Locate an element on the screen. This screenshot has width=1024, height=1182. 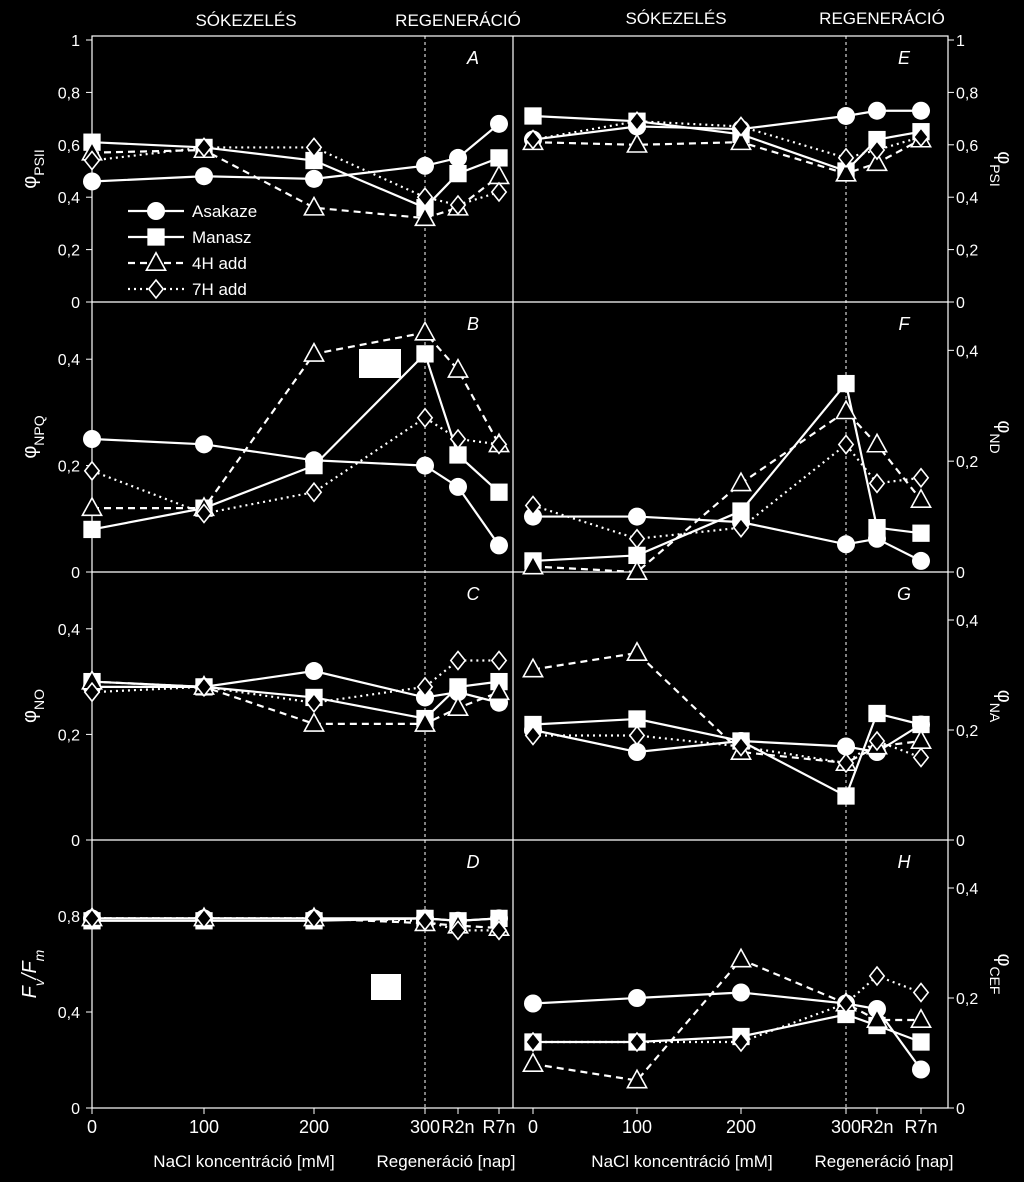
header-left-sokezeles: SÓKEZELÉS is located at coordinates (245, 20).